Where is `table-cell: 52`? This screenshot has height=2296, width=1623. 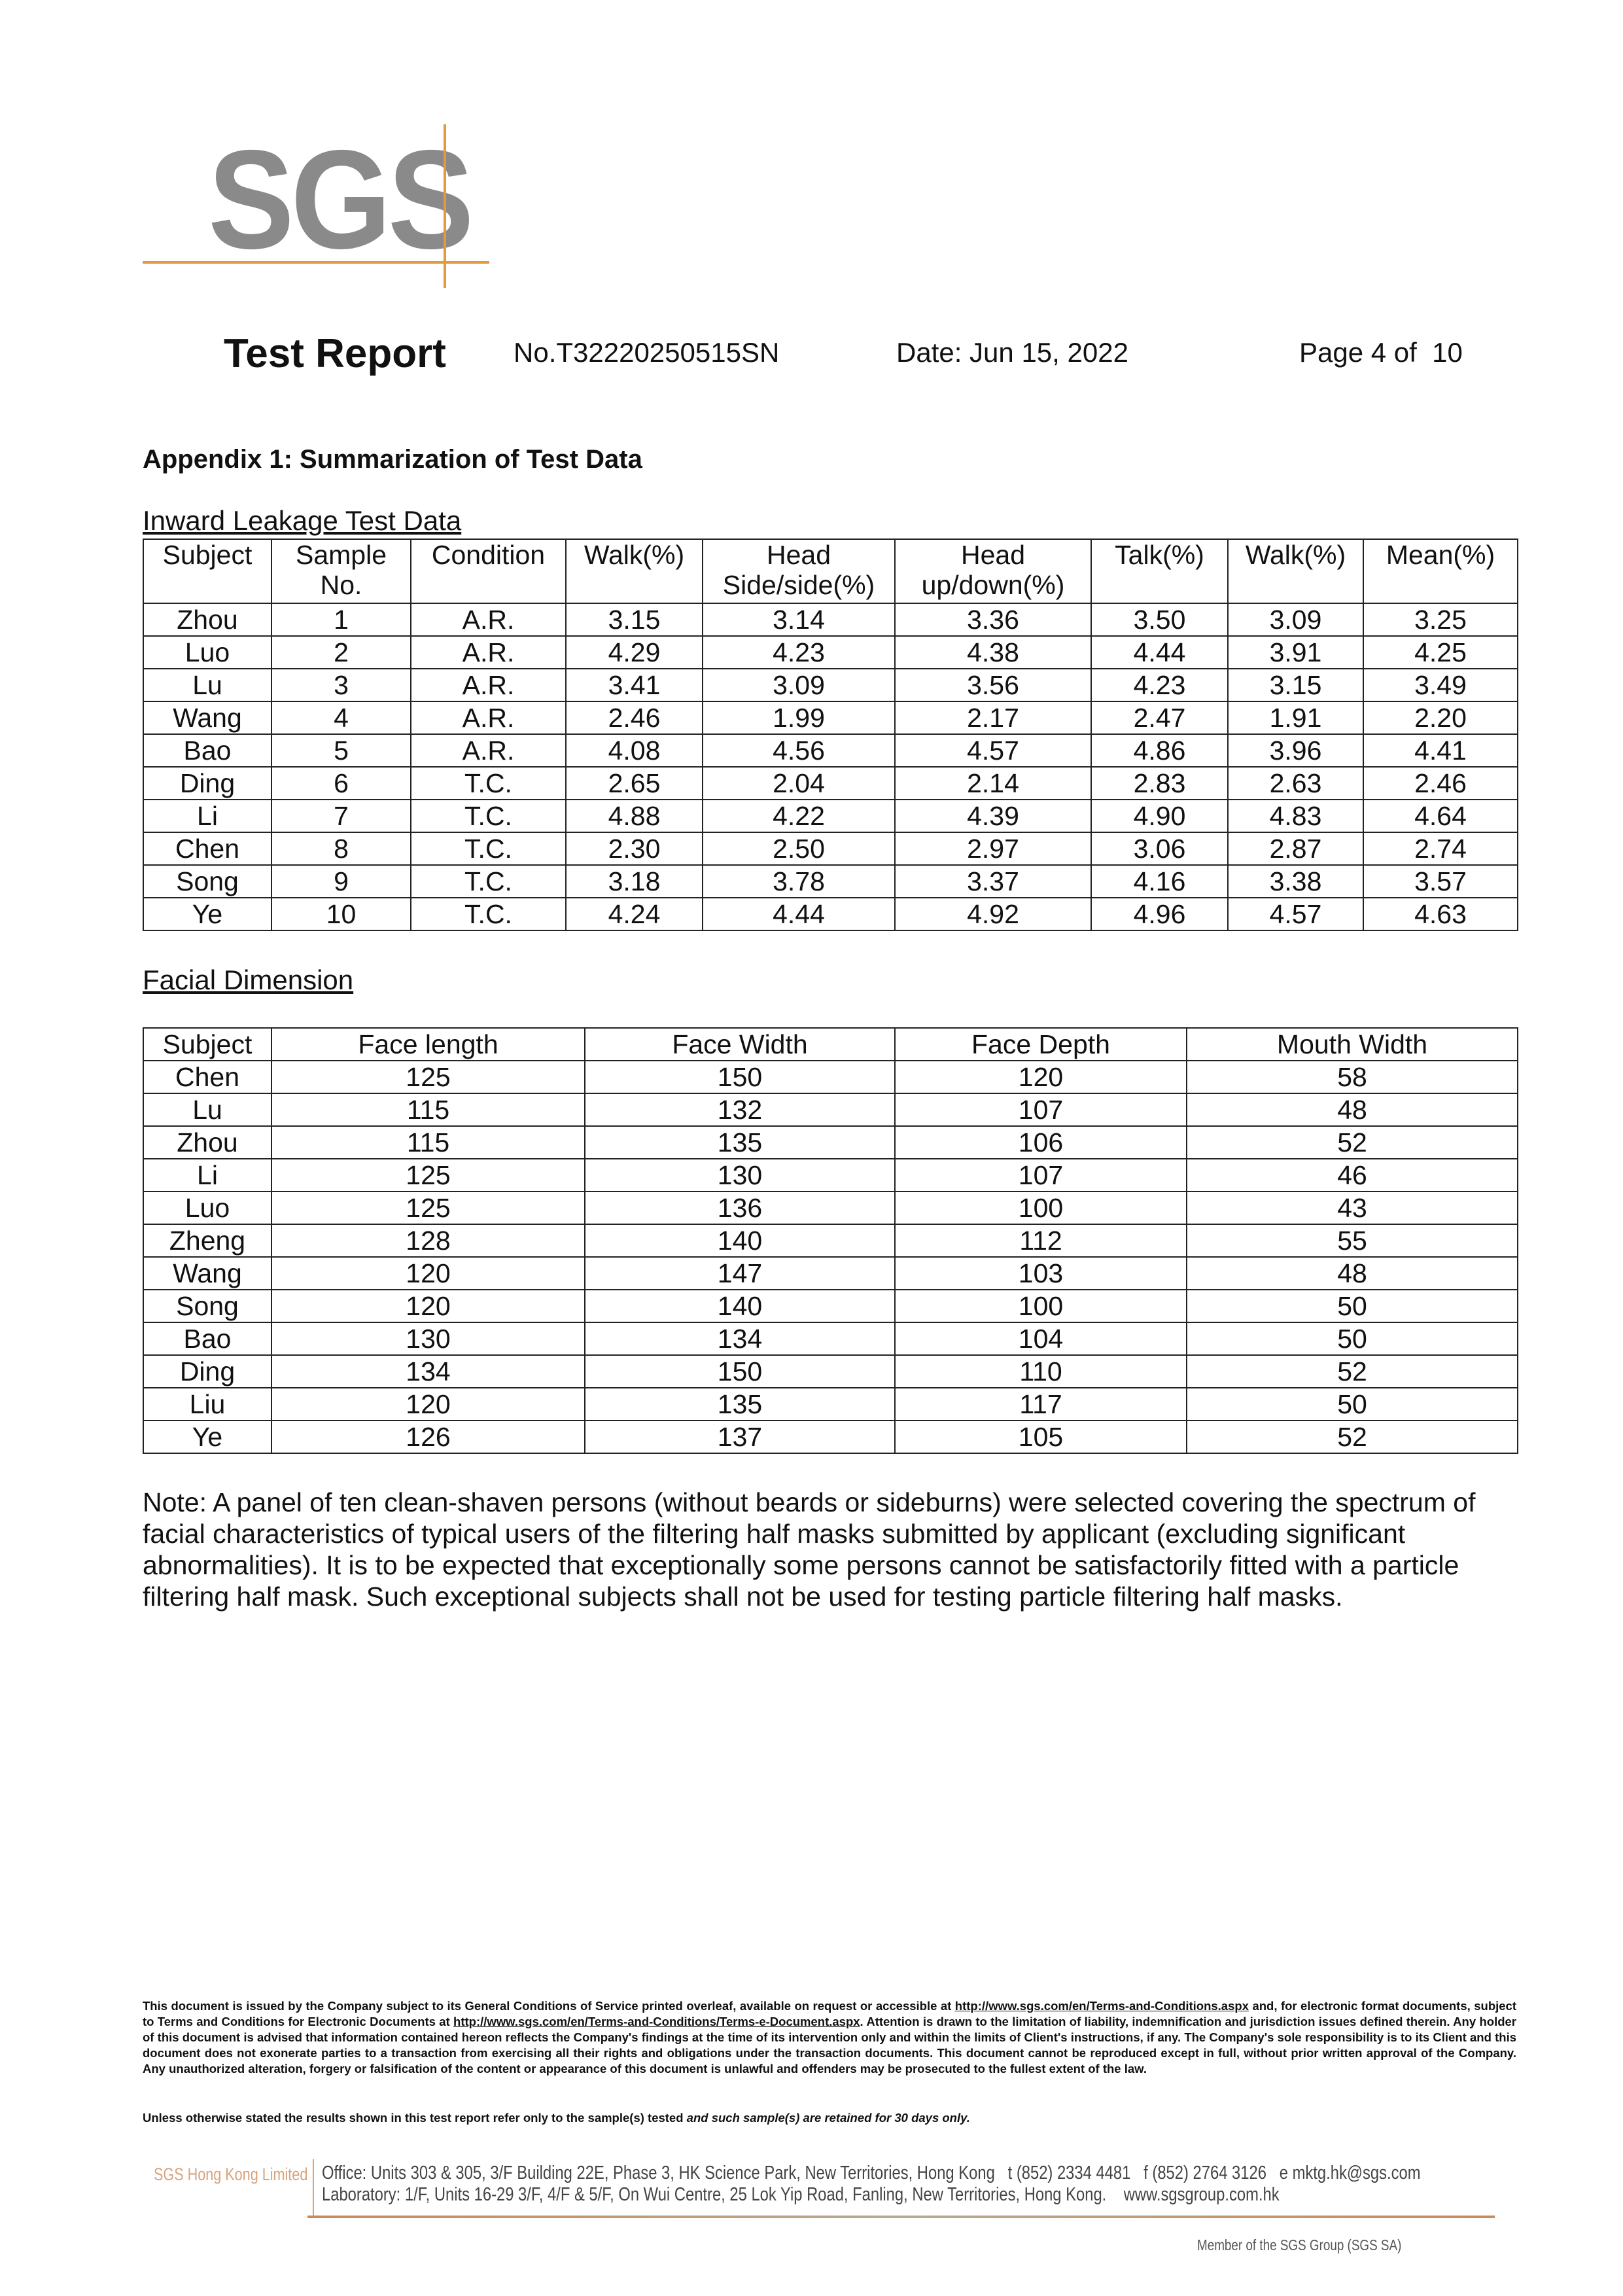 table-cell: 52 is located at coordinates (1352, 1437).